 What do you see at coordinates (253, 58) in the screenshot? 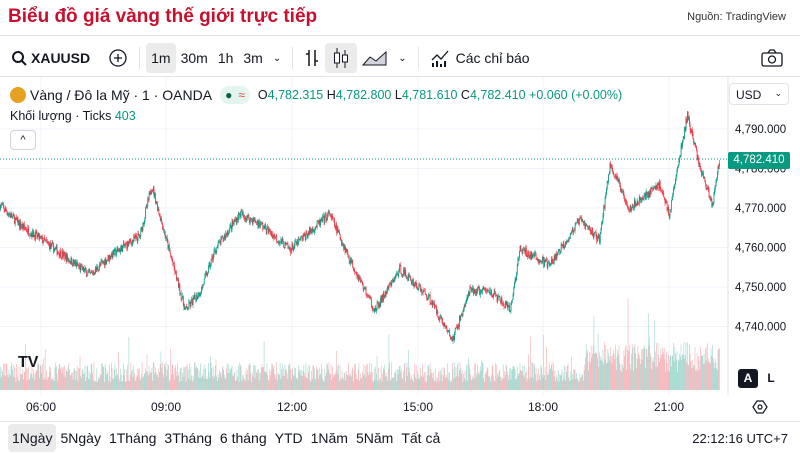
I see `interval-3m: 3m` at bounding box center [253, 58].